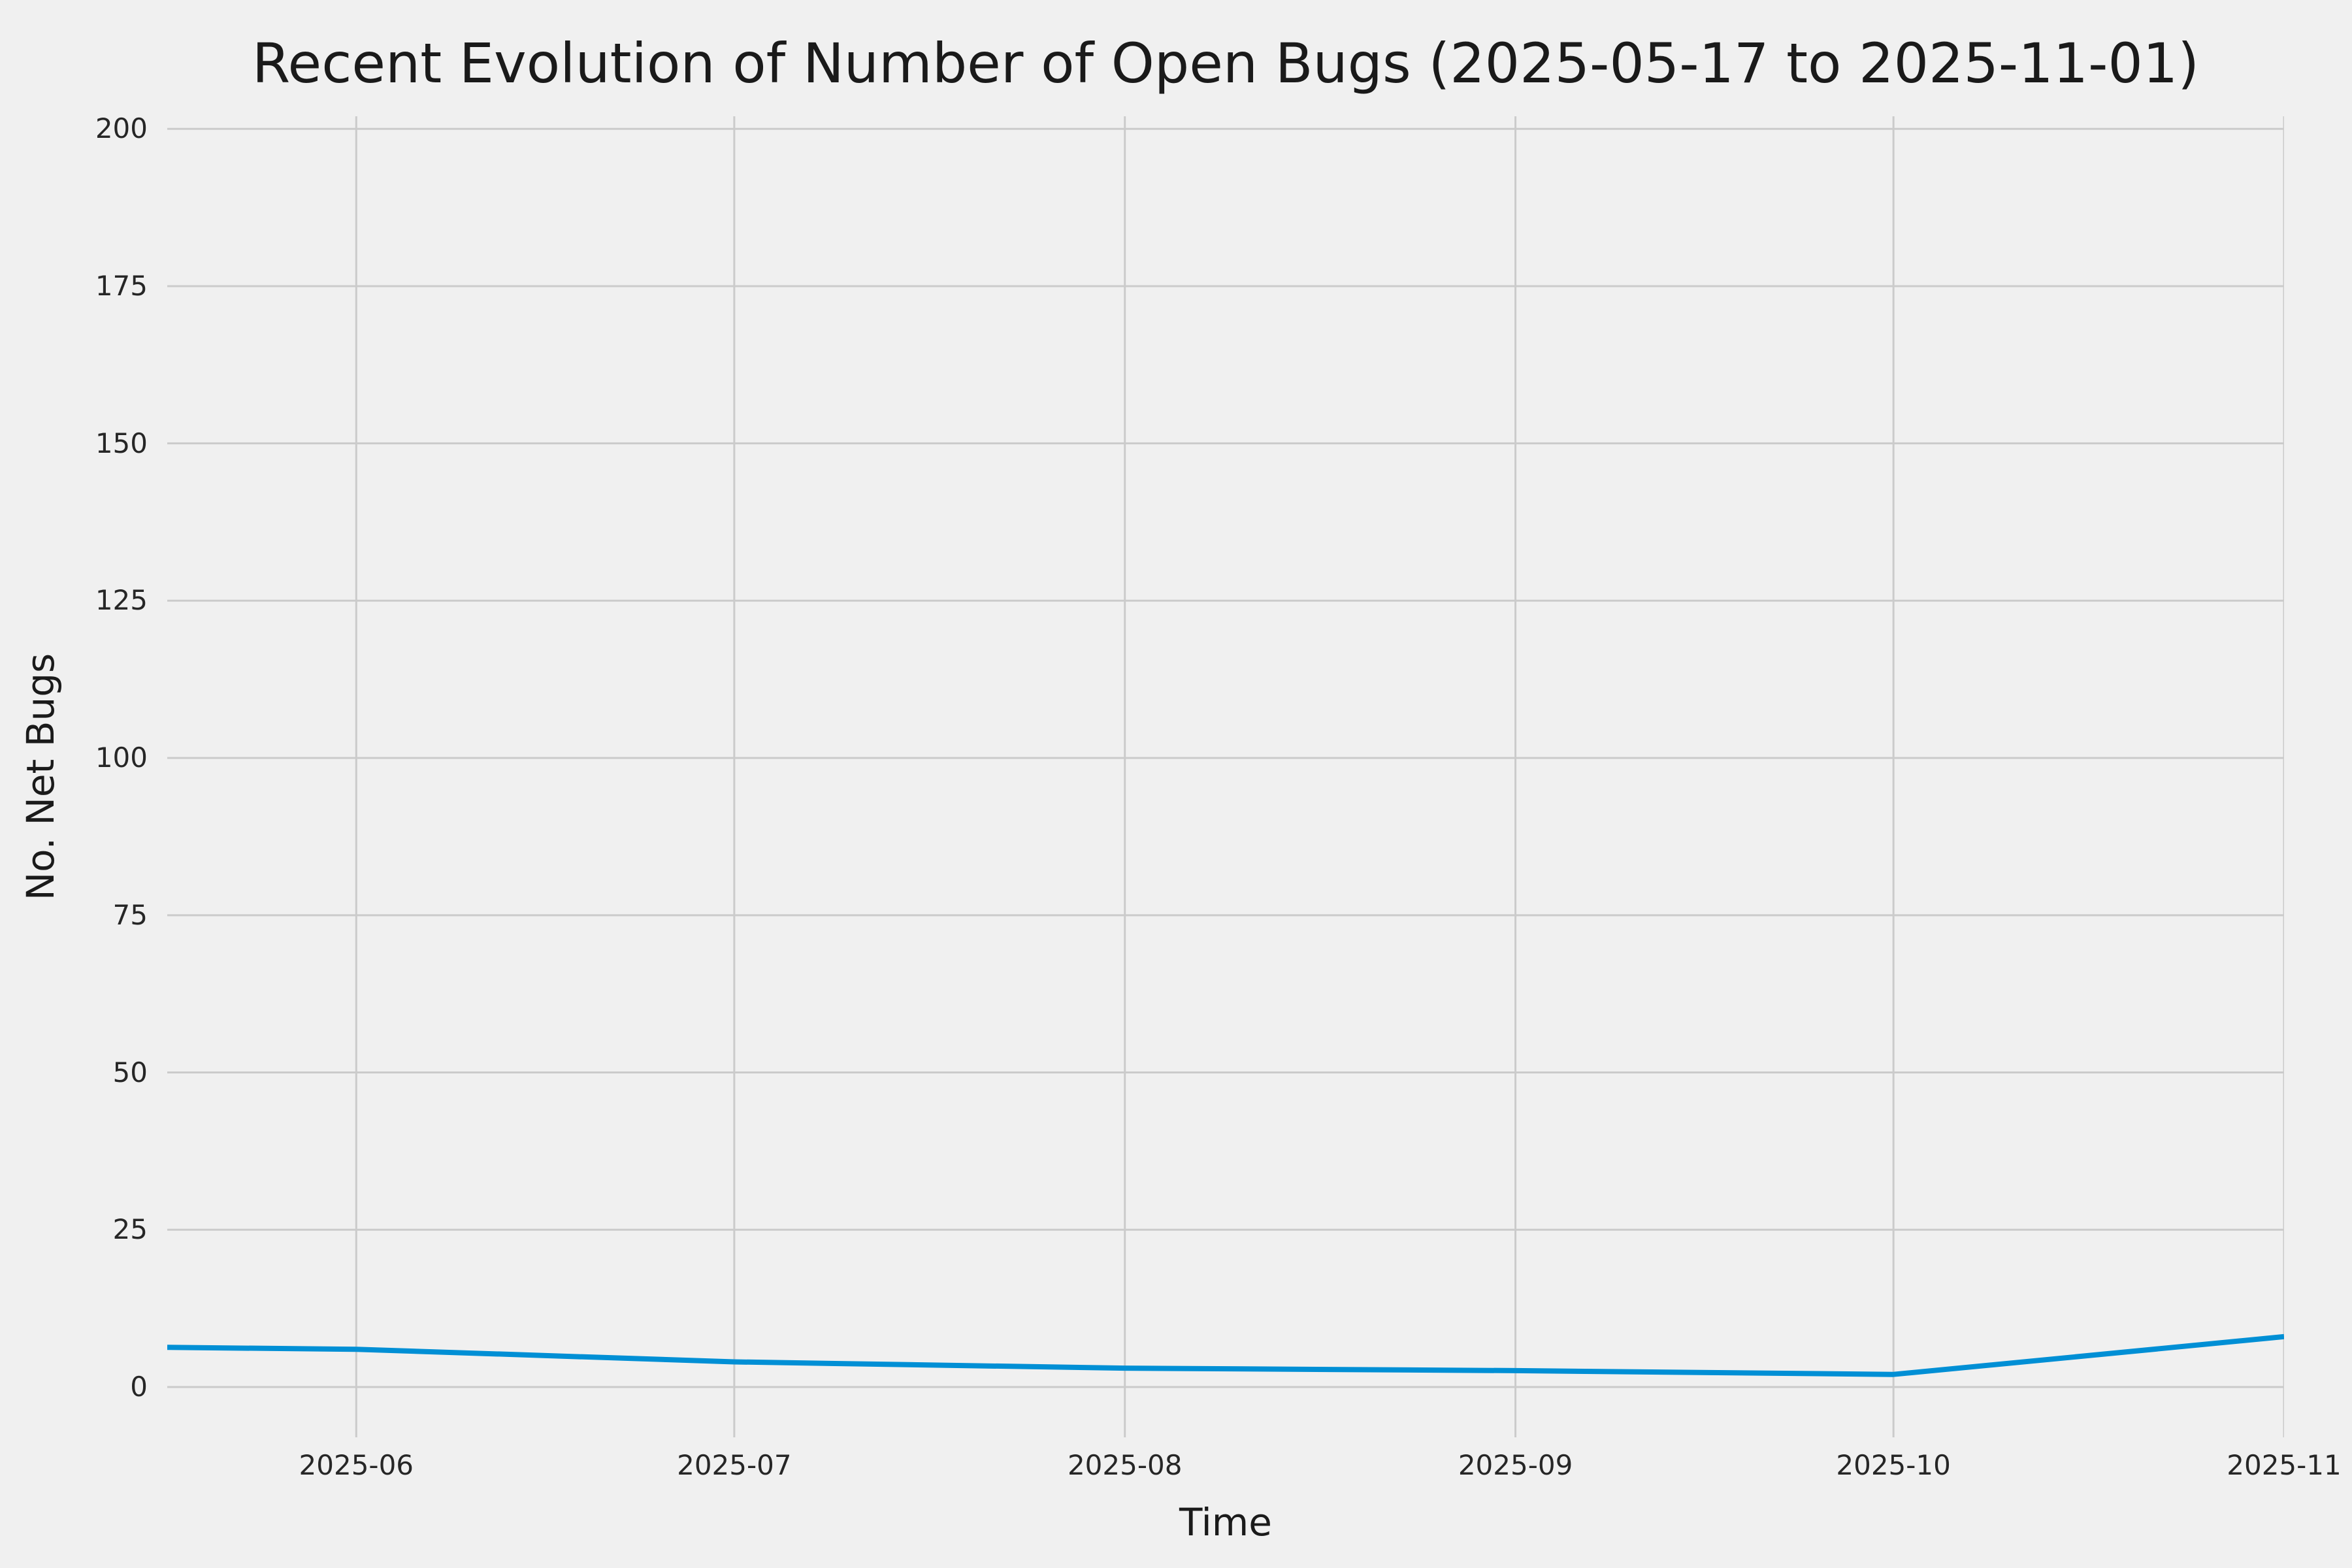  I want to click on x-tick-label: 2025-09, so click(1515, 1465).